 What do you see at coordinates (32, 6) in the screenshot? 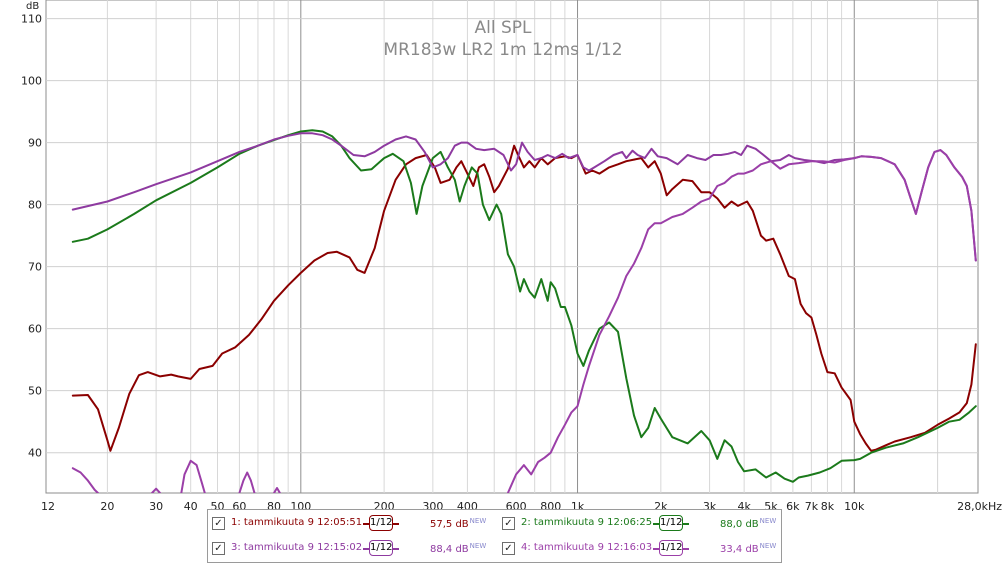
I see `y-axis-unit: dB` at bounding box center [32, 6].